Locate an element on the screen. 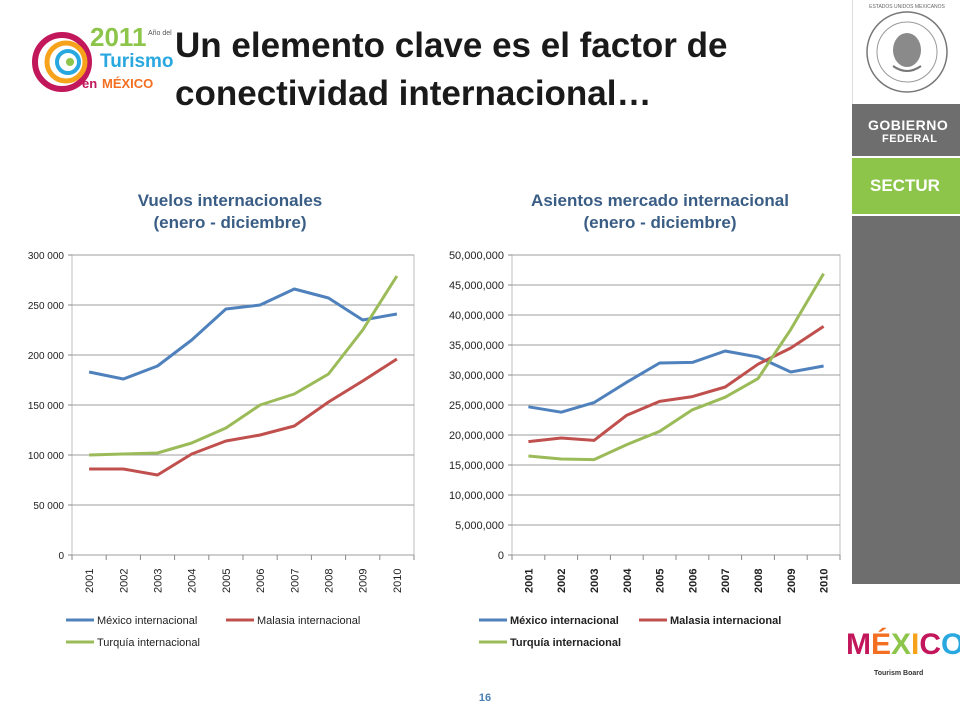 The image size is (960, 720). seal-text: ESTADOS UNIDOS MEXICANOS is located at coordinates (907, 7).